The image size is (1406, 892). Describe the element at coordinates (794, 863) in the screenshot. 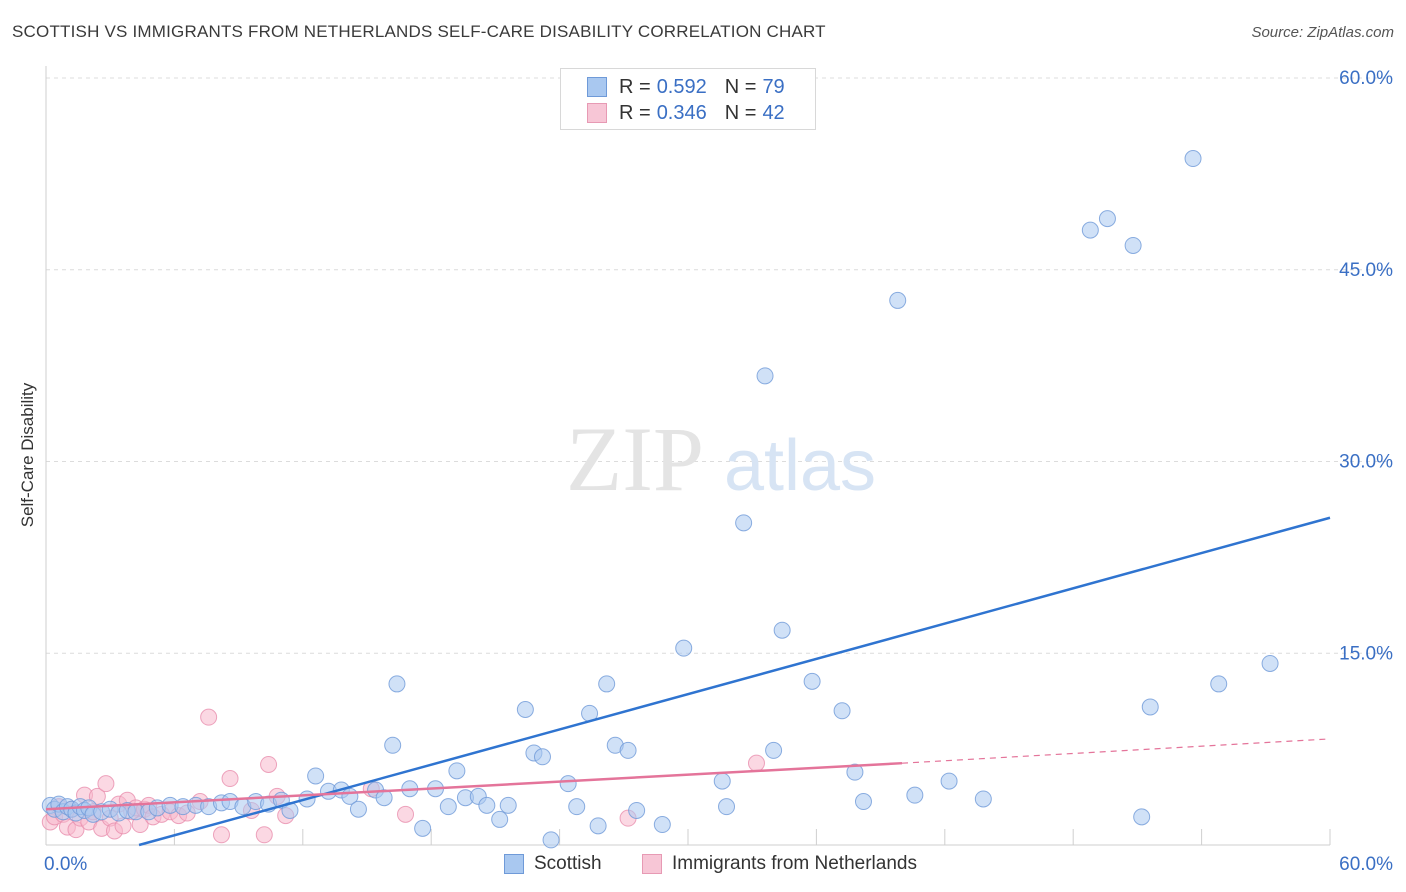

I see `netherlands-legend-label: Immigrants from Netherlands` at that location.